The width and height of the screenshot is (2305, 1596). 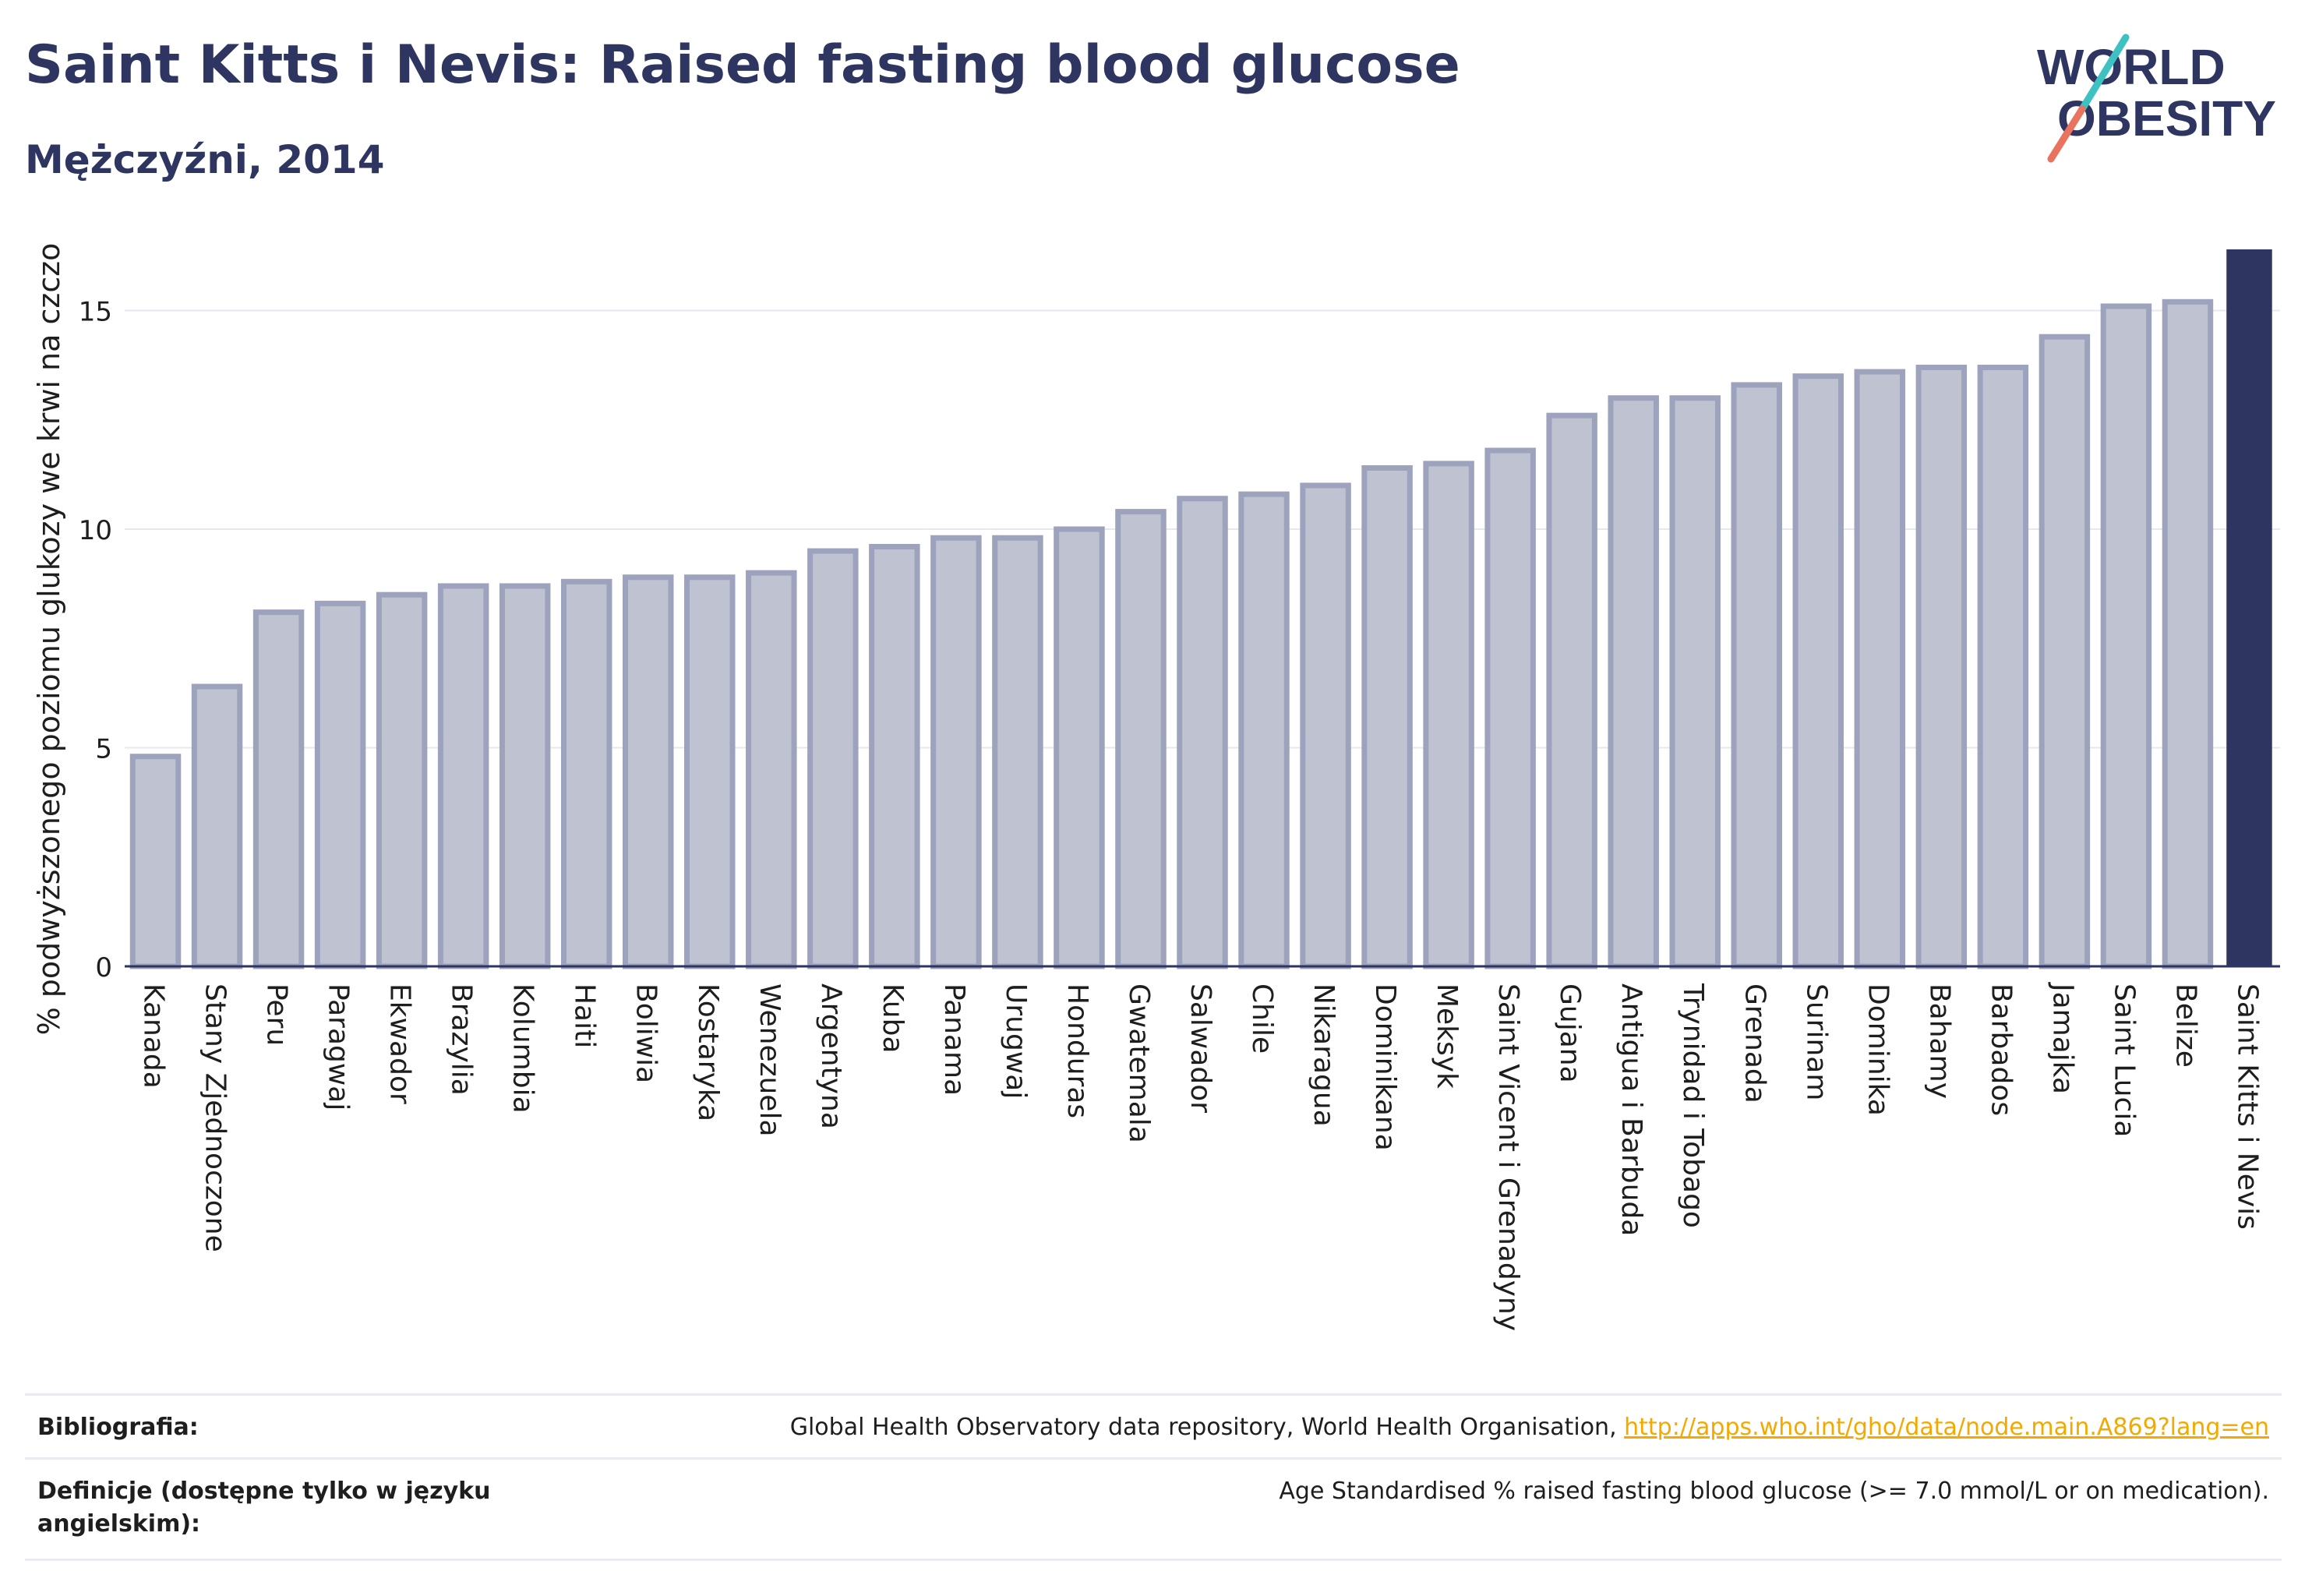 I want to click on x-tick-label: Barbados, so click(x=2001, y=1049).